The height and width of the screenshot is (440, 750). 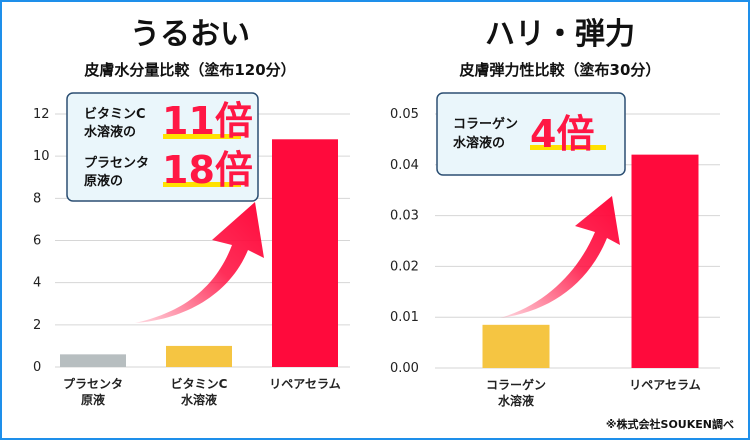 What do you see at coordinates (41, 156) in the screenshot?
I see `y-tick-label: 10` at bounding box center [41, 156].